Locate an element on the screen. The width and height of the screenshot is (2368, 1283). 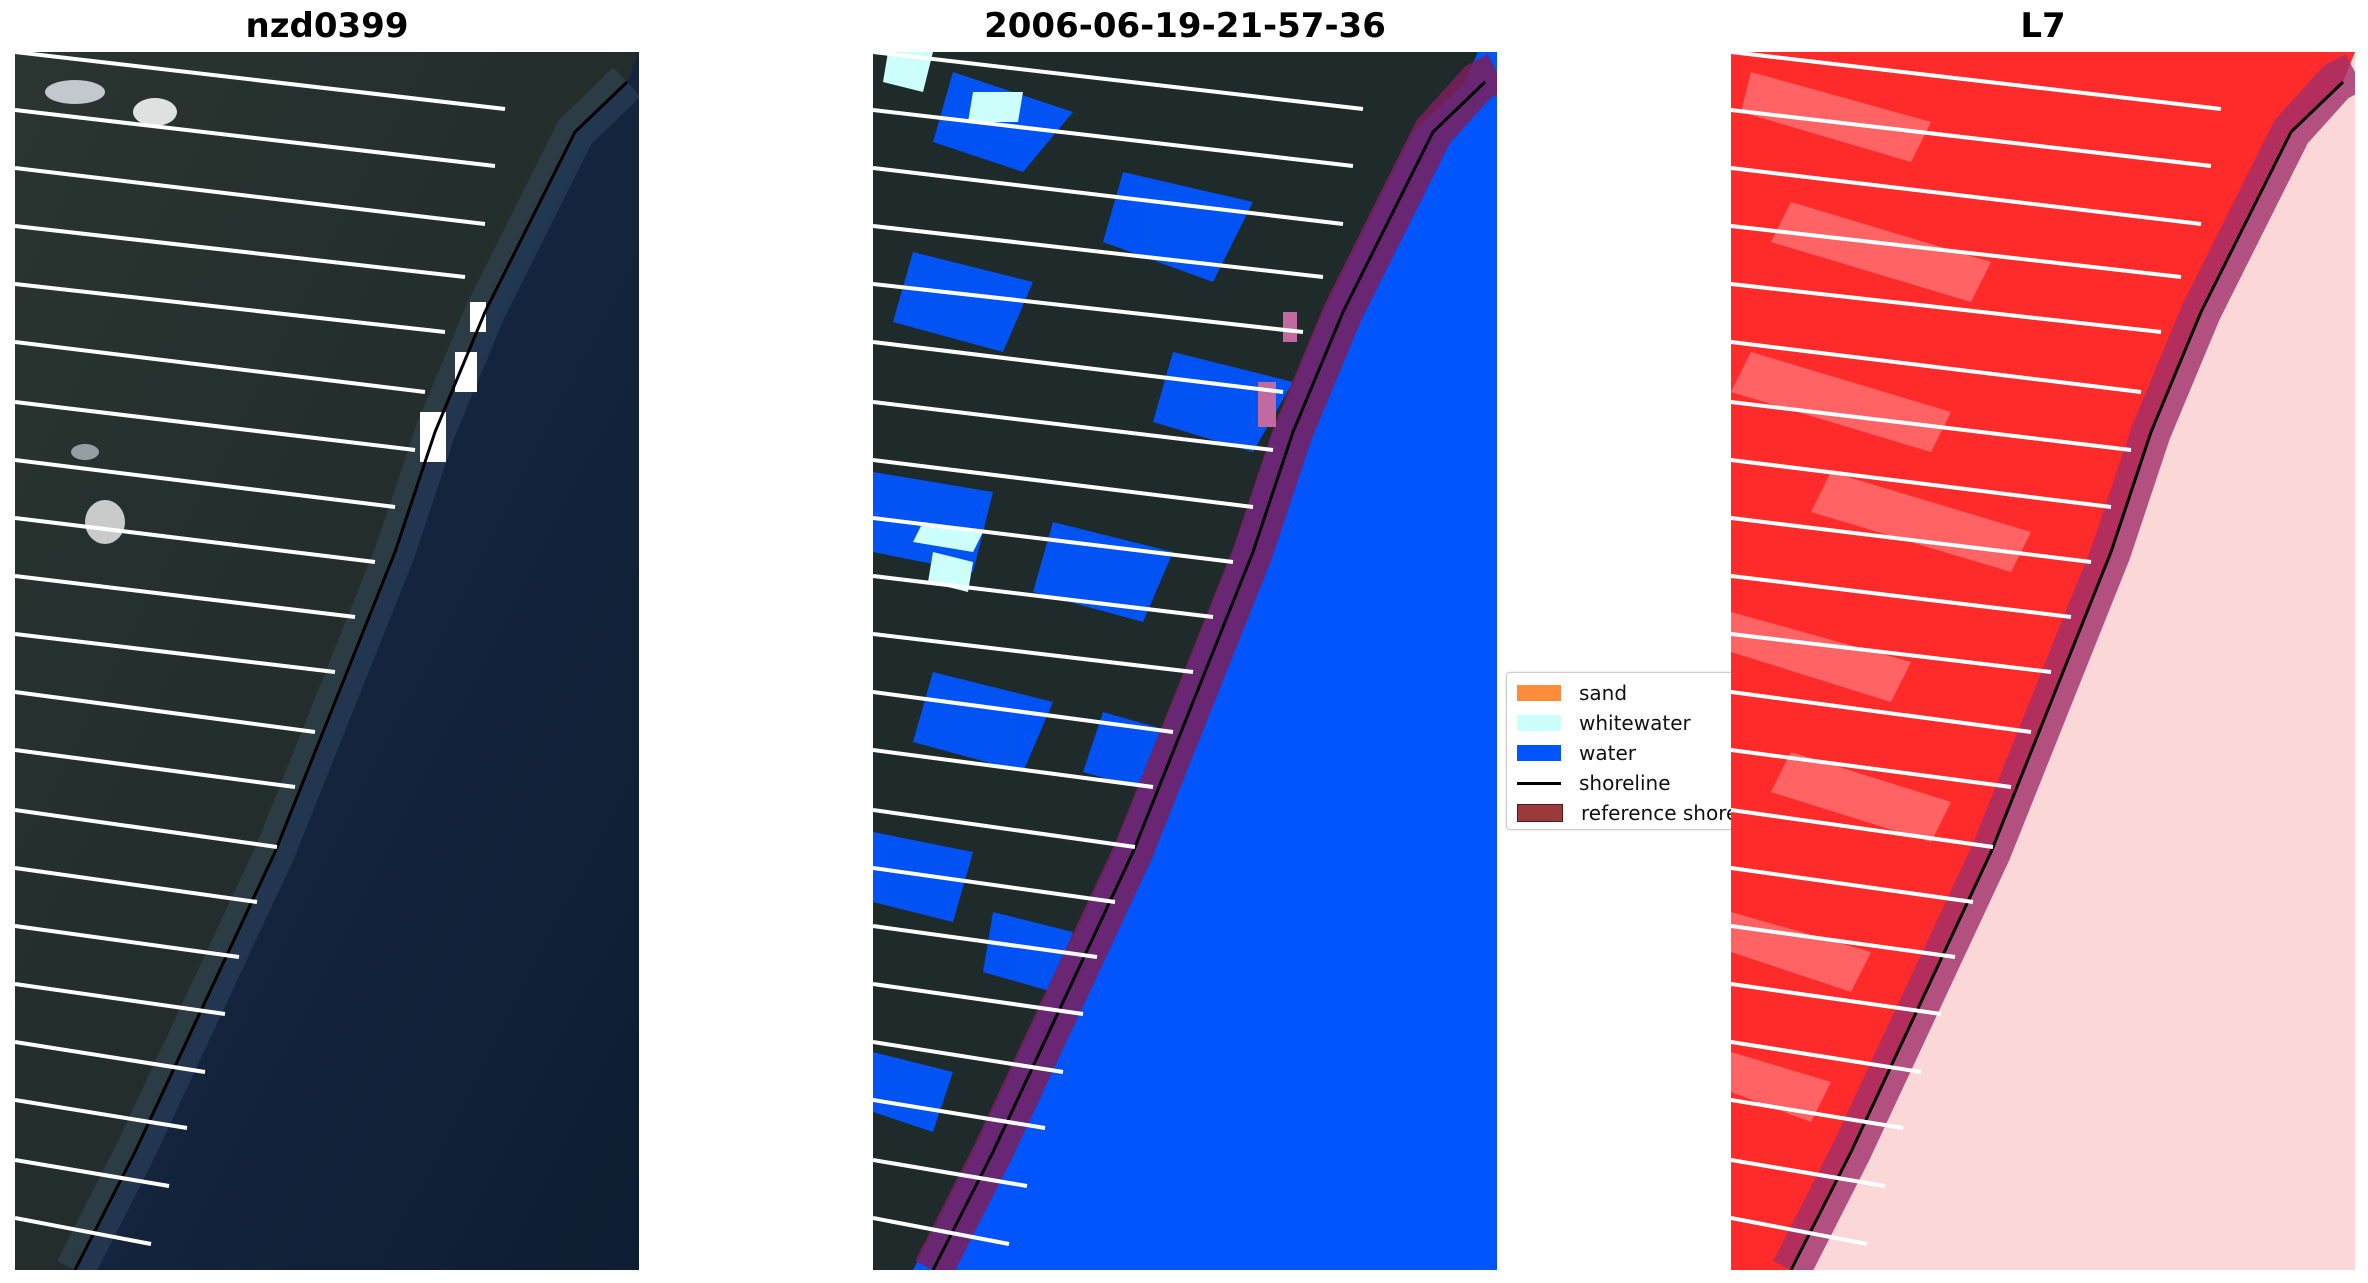
legend-item-shoreline: shoreline is located at coordinates (1594, 783).